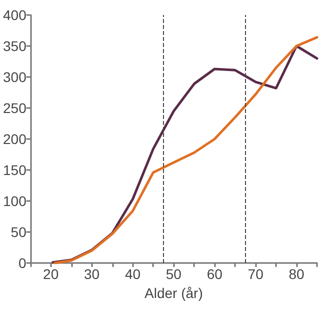  I want to click on y-tick-label: 150, so click(15, 170).